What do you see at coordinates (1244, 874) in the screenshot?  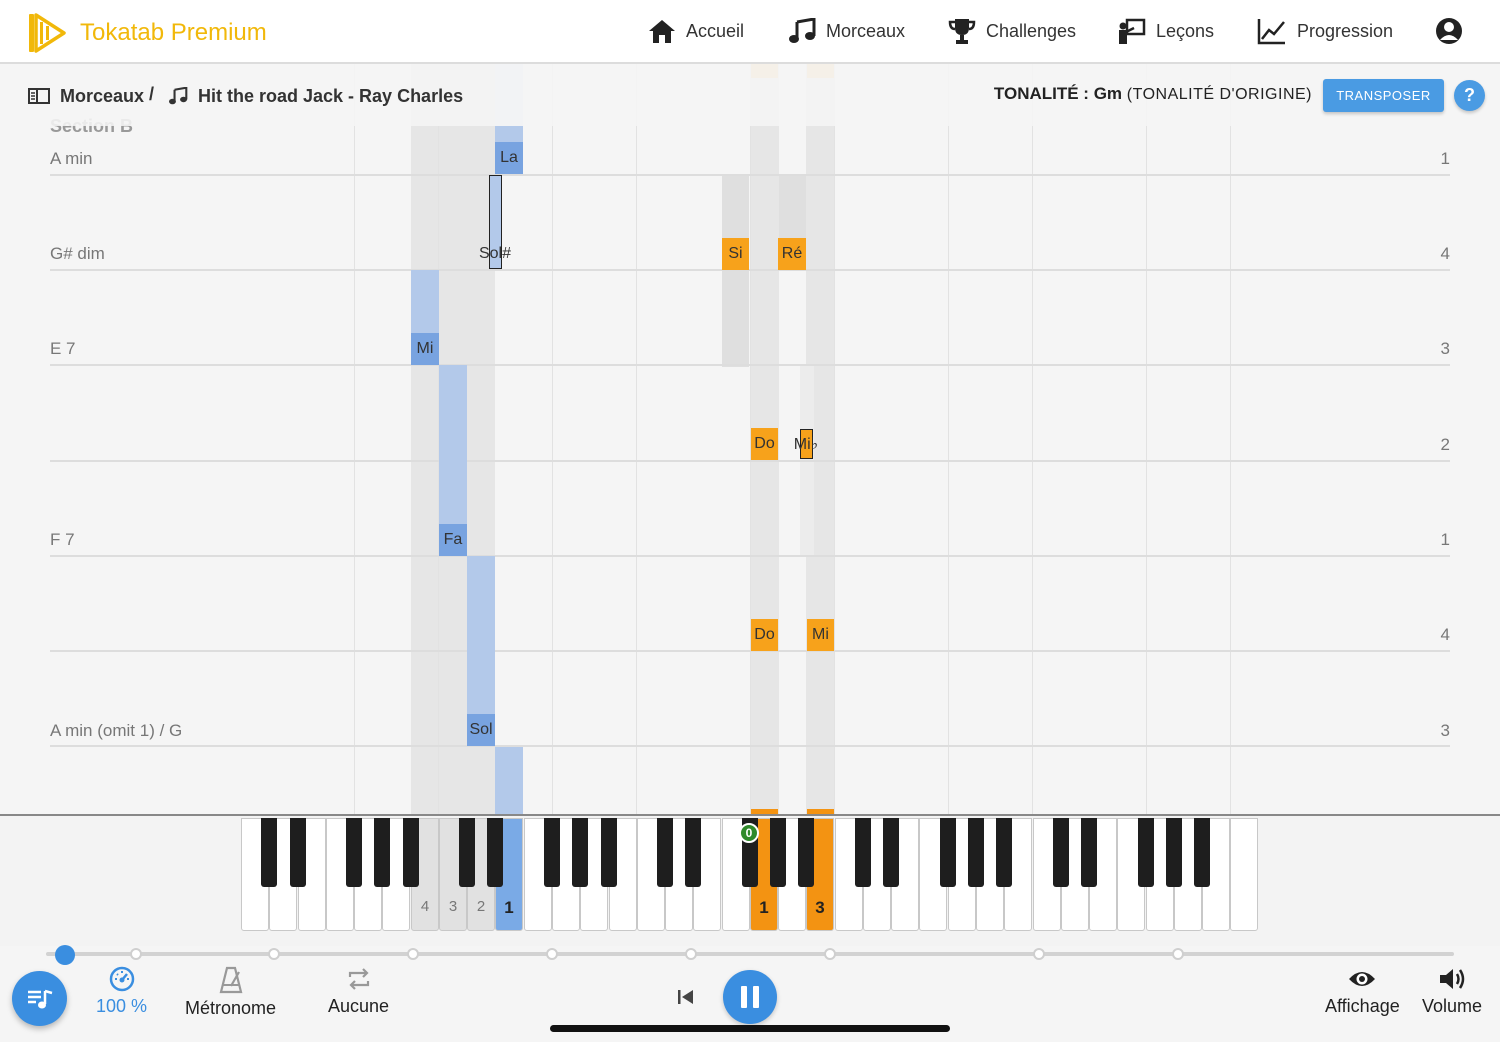 I see `white-key` at bounding box center [1244, 874].